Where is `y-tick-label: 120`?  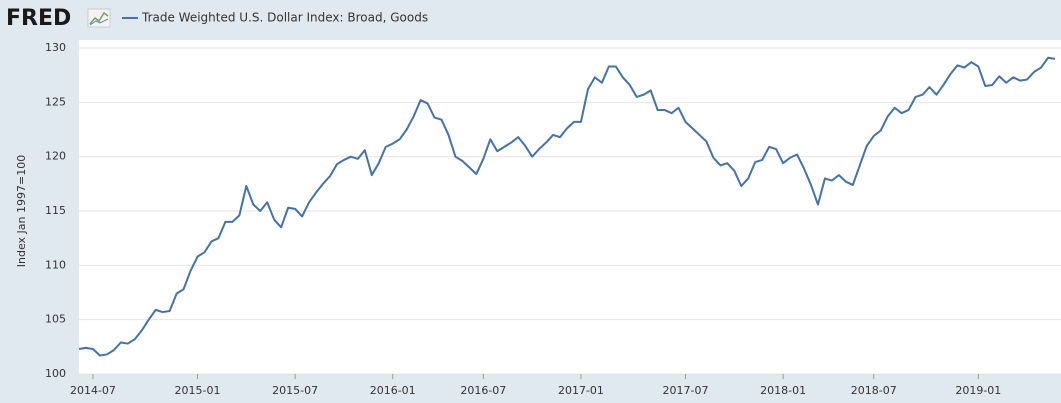 y-tick-label: 120 is located at coordinates (55, 156).